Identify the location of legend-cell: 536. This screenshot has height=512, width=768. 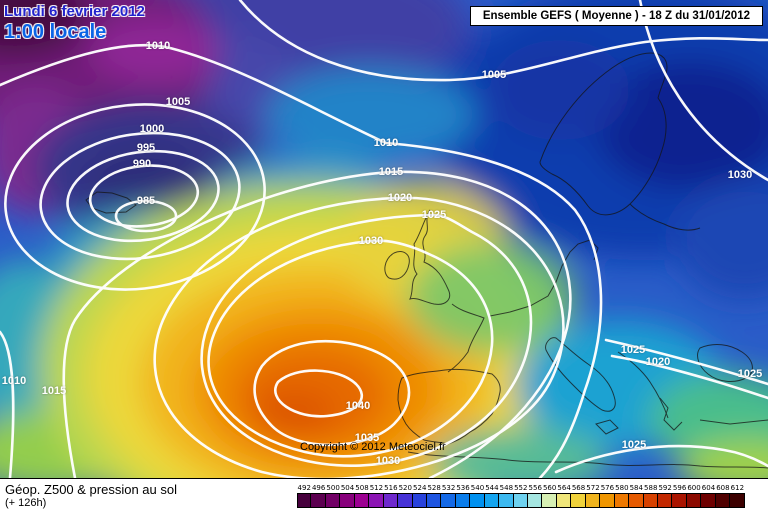
(463, 495).